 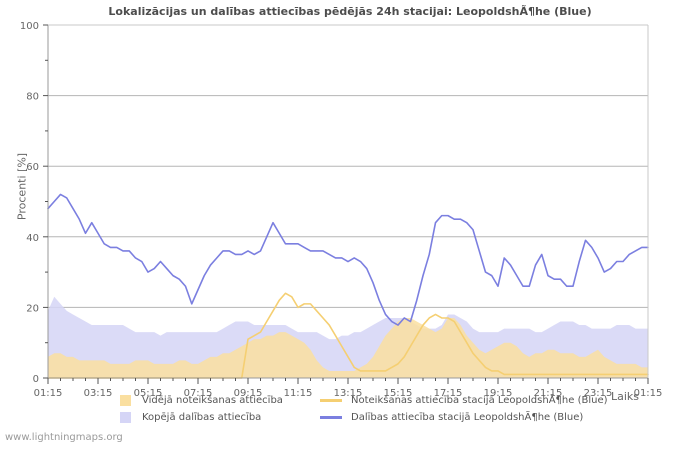 What do you see at coordinates (448, 393) in the screenshot?
I see `x-tick-label: 17:15` at bounding box center [448, 393].